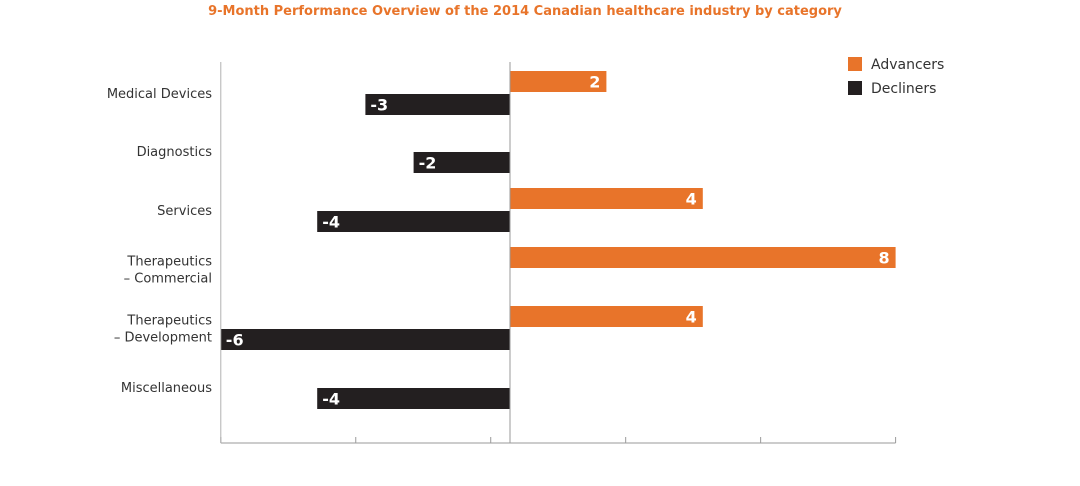  Describe the element at coordinates (594, 82) in the screenshot. I see `data-label-advancers-0: 2` at that location.